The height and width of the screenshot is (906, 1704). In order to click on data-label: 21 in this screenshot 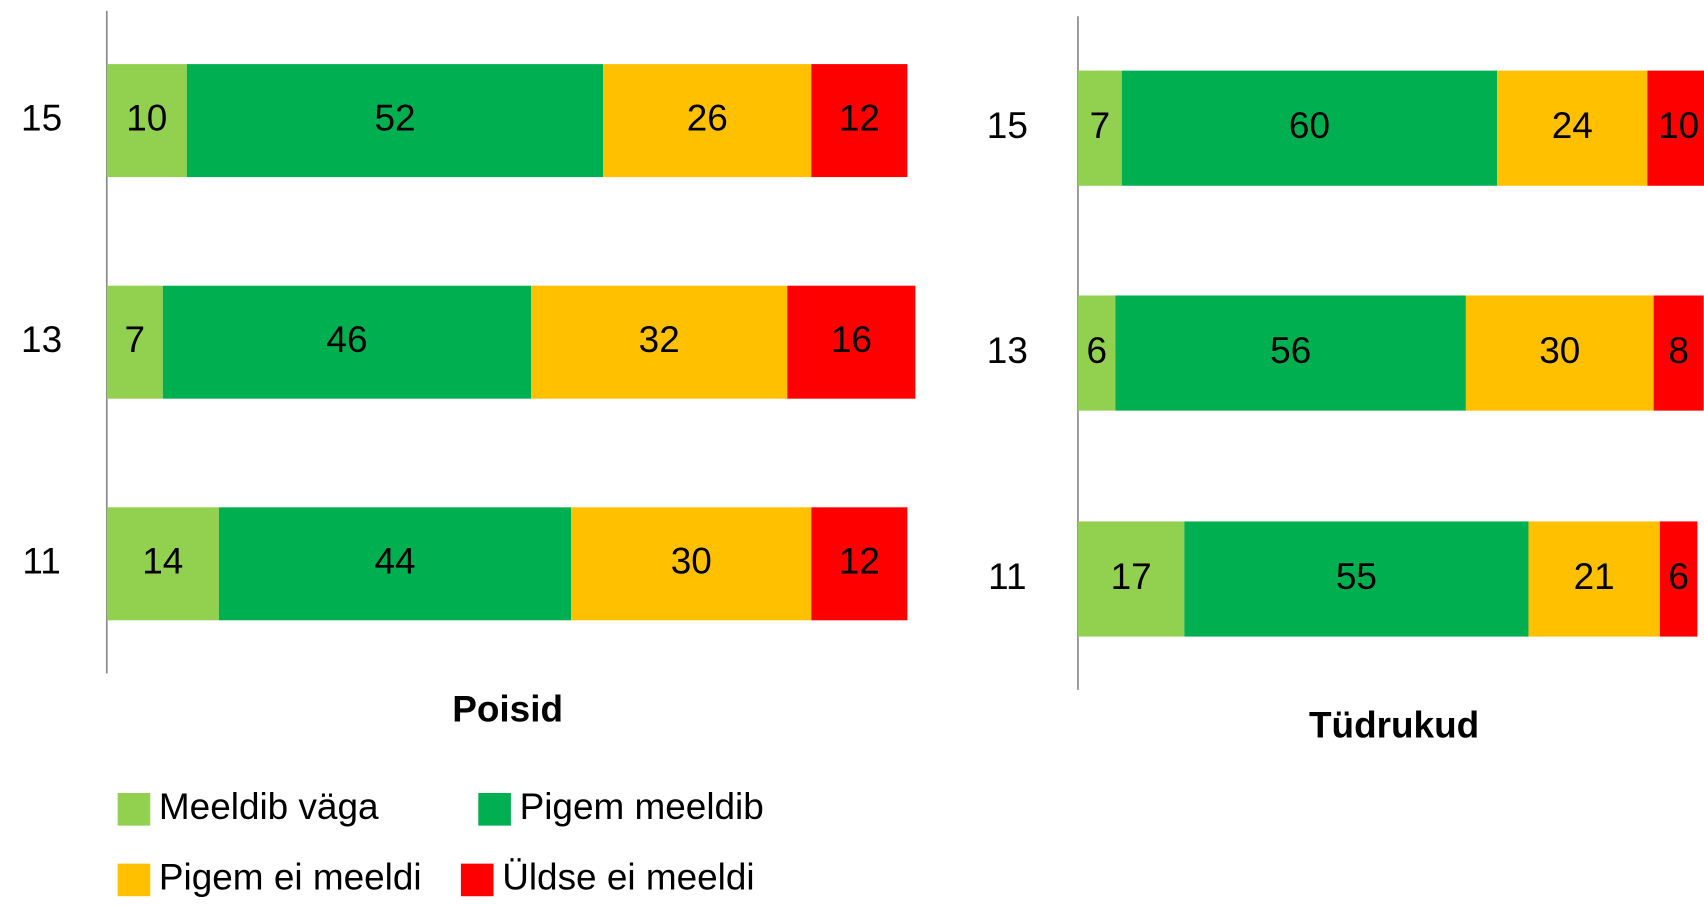, I will do `click(1594, 576)`.